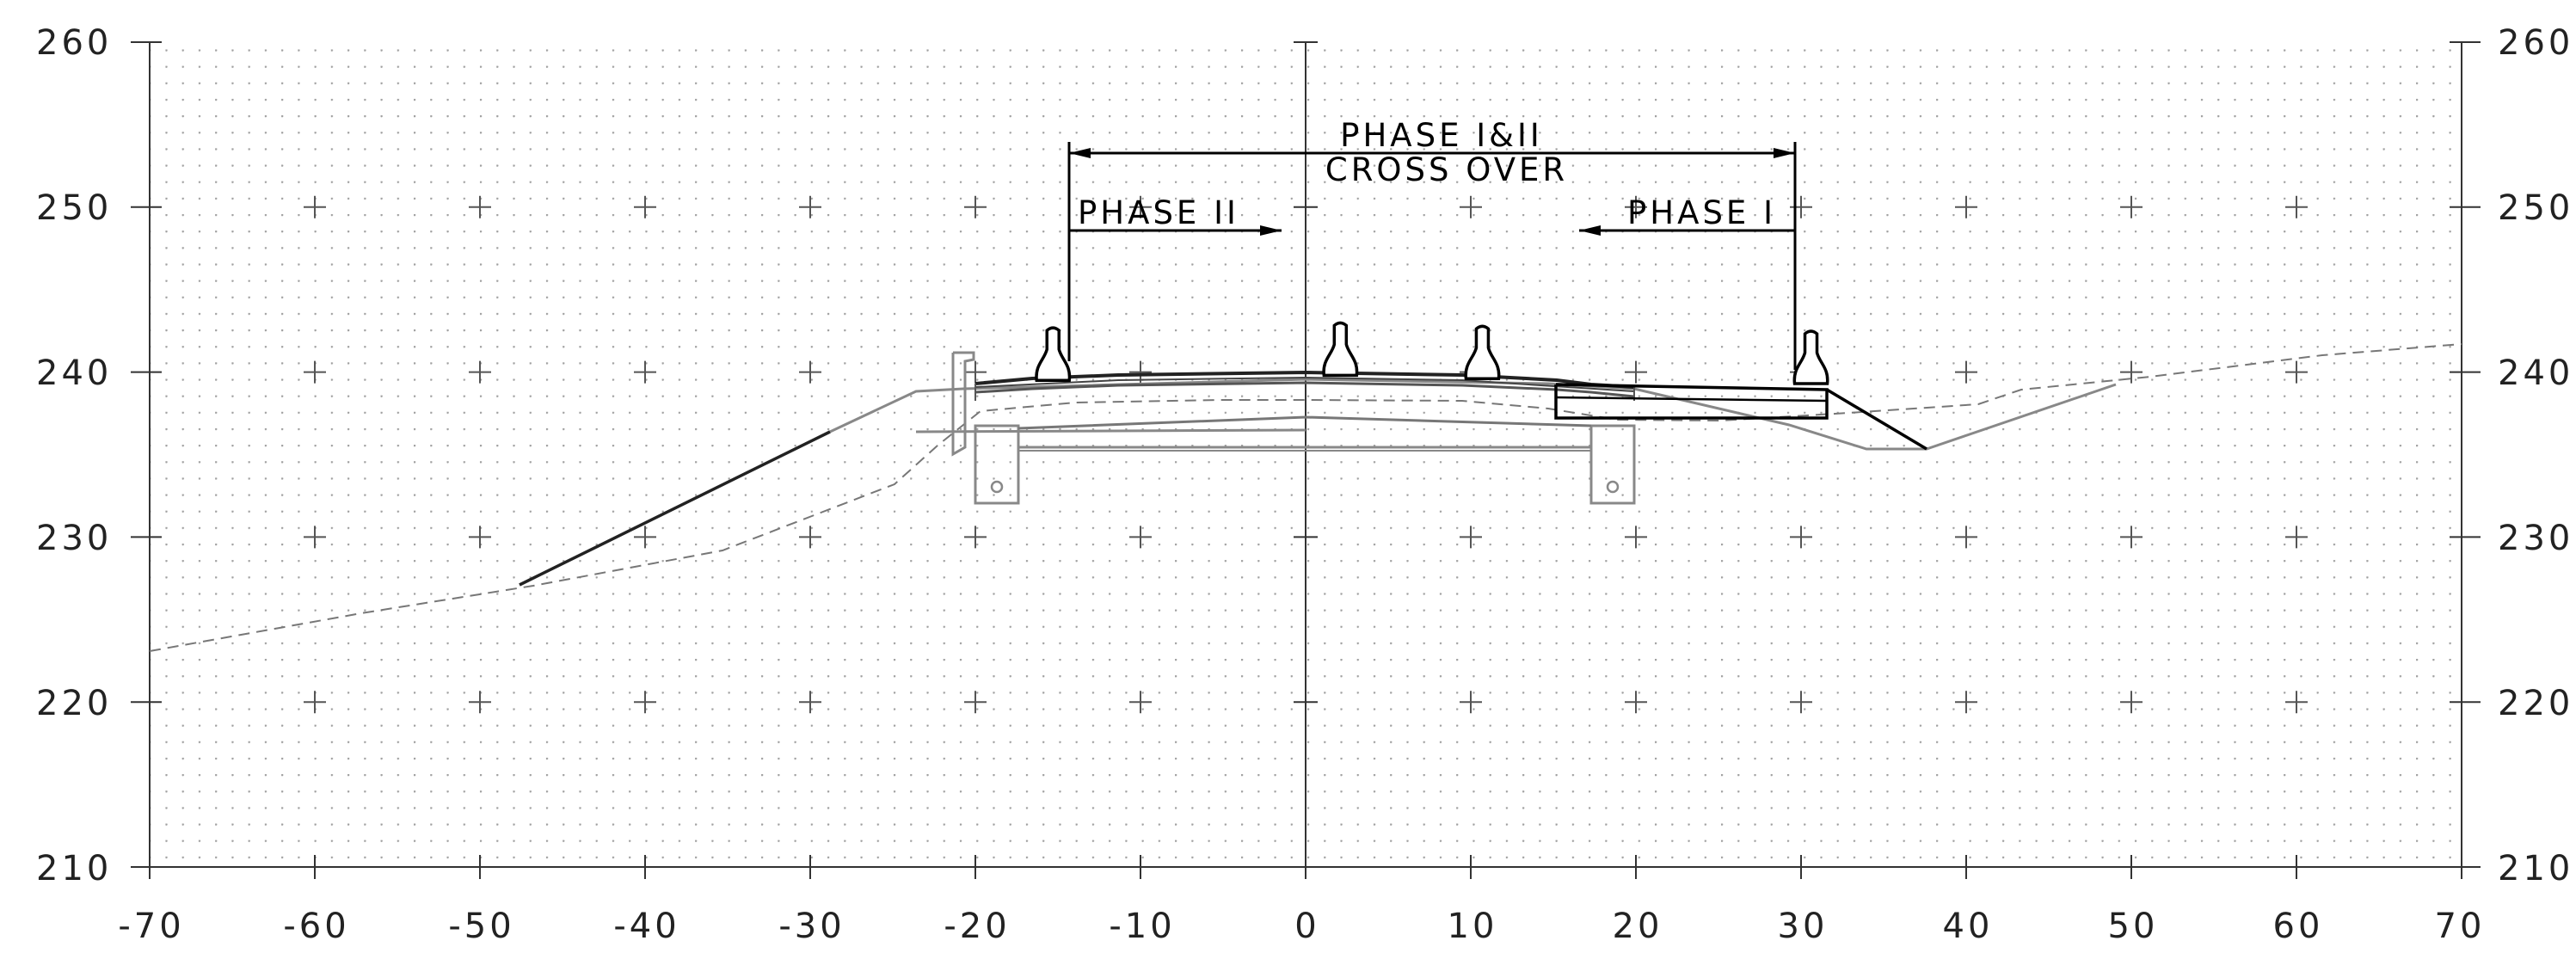  I want to click on proposed-slope-left, so click(675, 508).